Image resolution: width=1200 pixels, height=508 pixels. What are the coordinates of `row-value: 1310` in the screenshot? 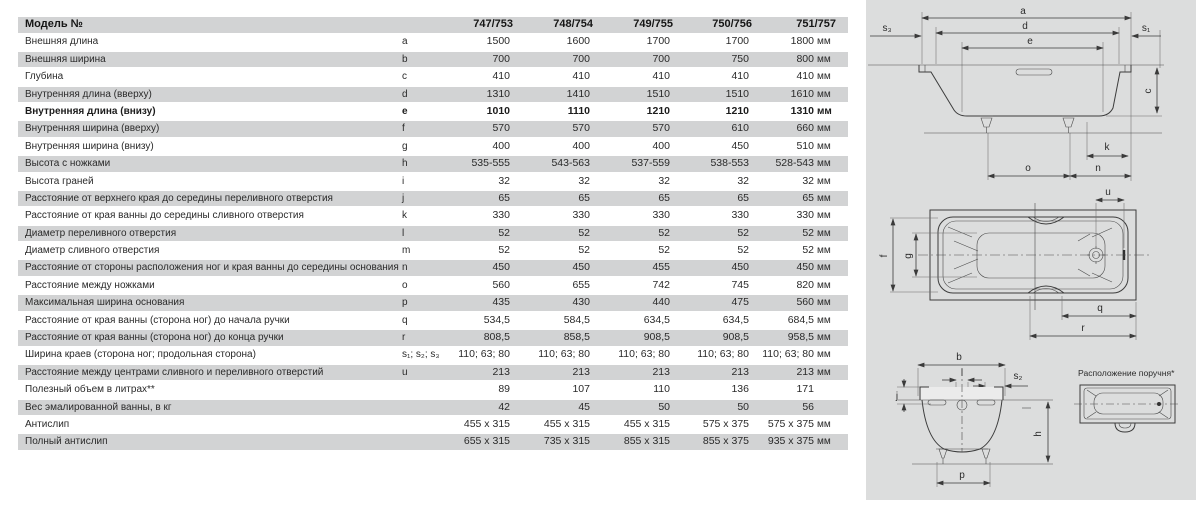 It's located at (802, 110).